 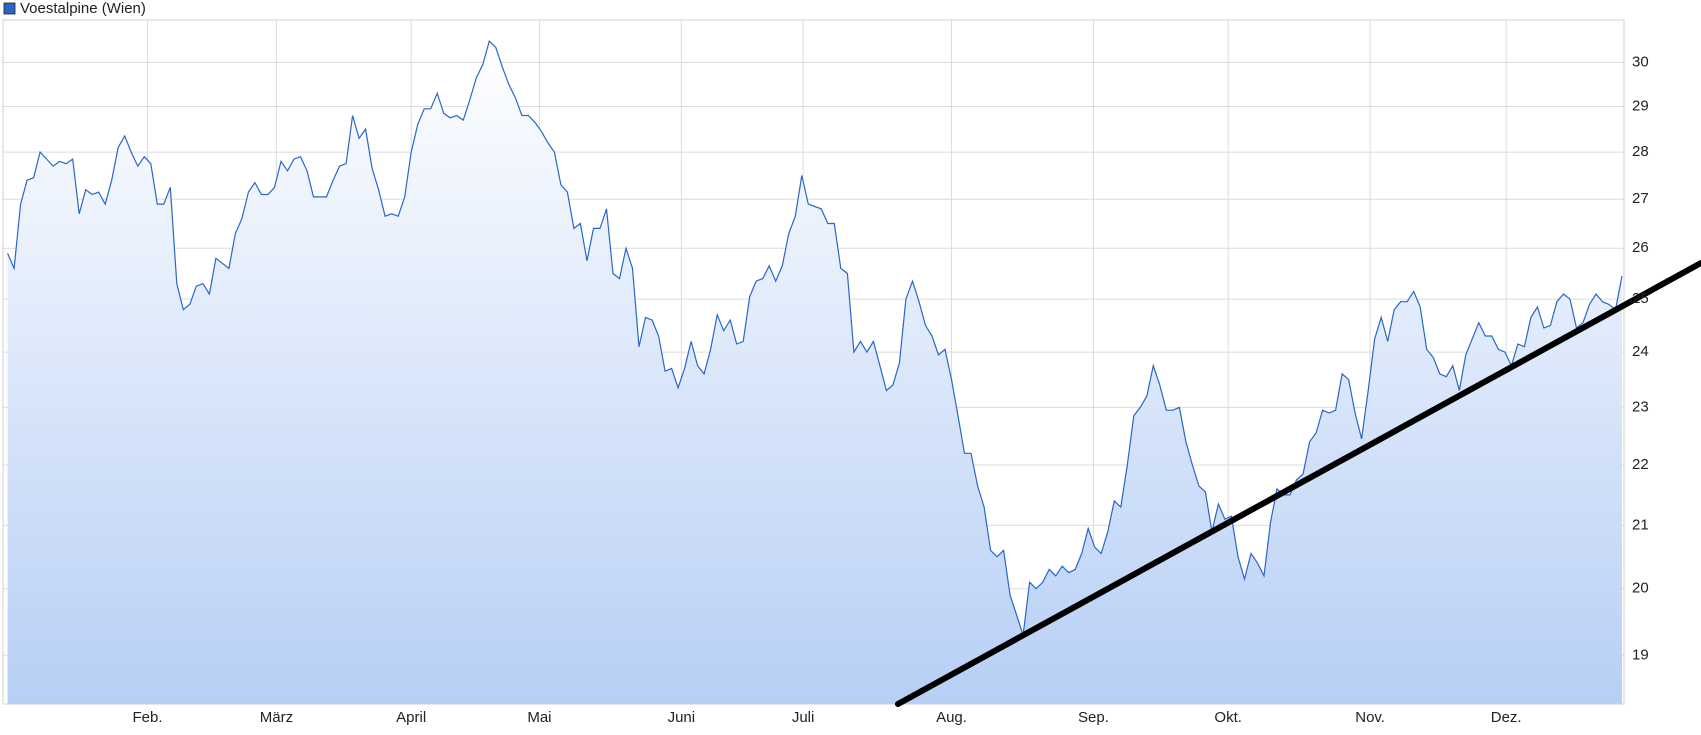 What do you see at coordinates (1640, 406) in the screenshot?
I see `y-tick-label: 23` at bounding box center [1640, 406].